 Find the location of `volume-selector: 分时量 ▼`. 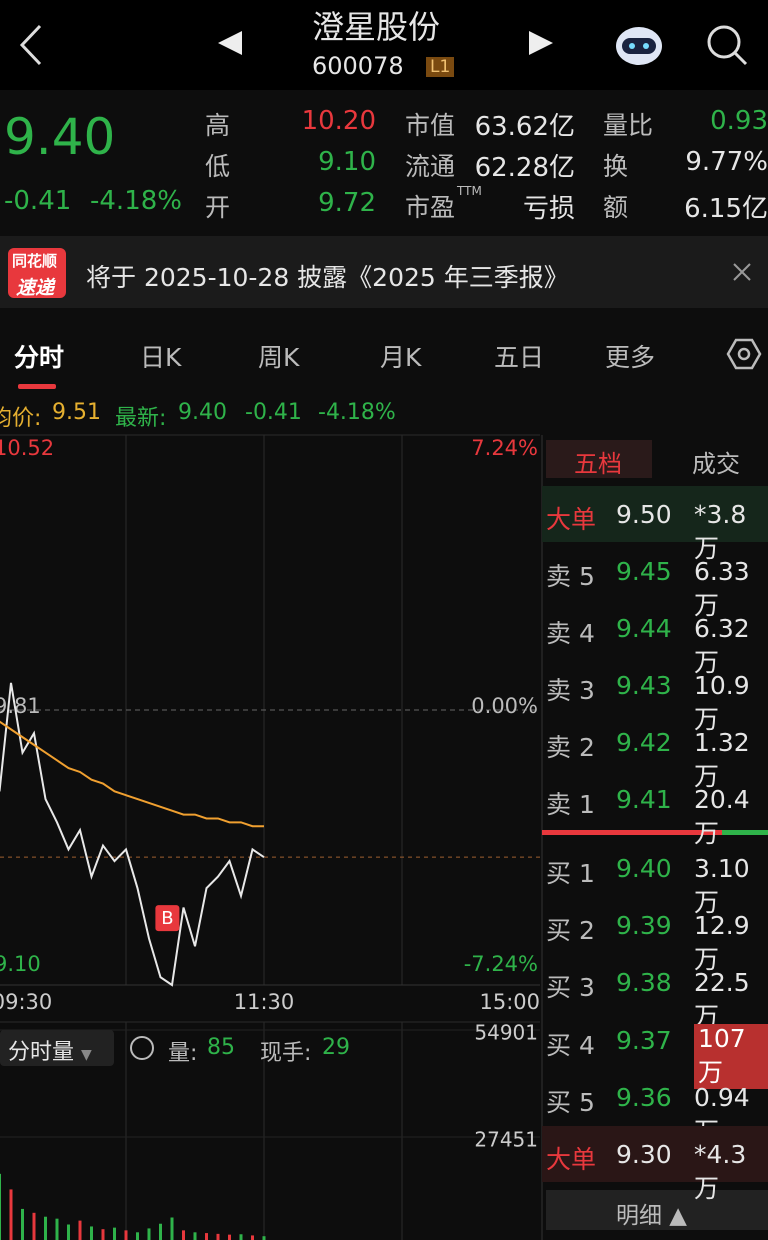

volume-selector: 分时量 ▼ is located at coordinates (50, 1052).